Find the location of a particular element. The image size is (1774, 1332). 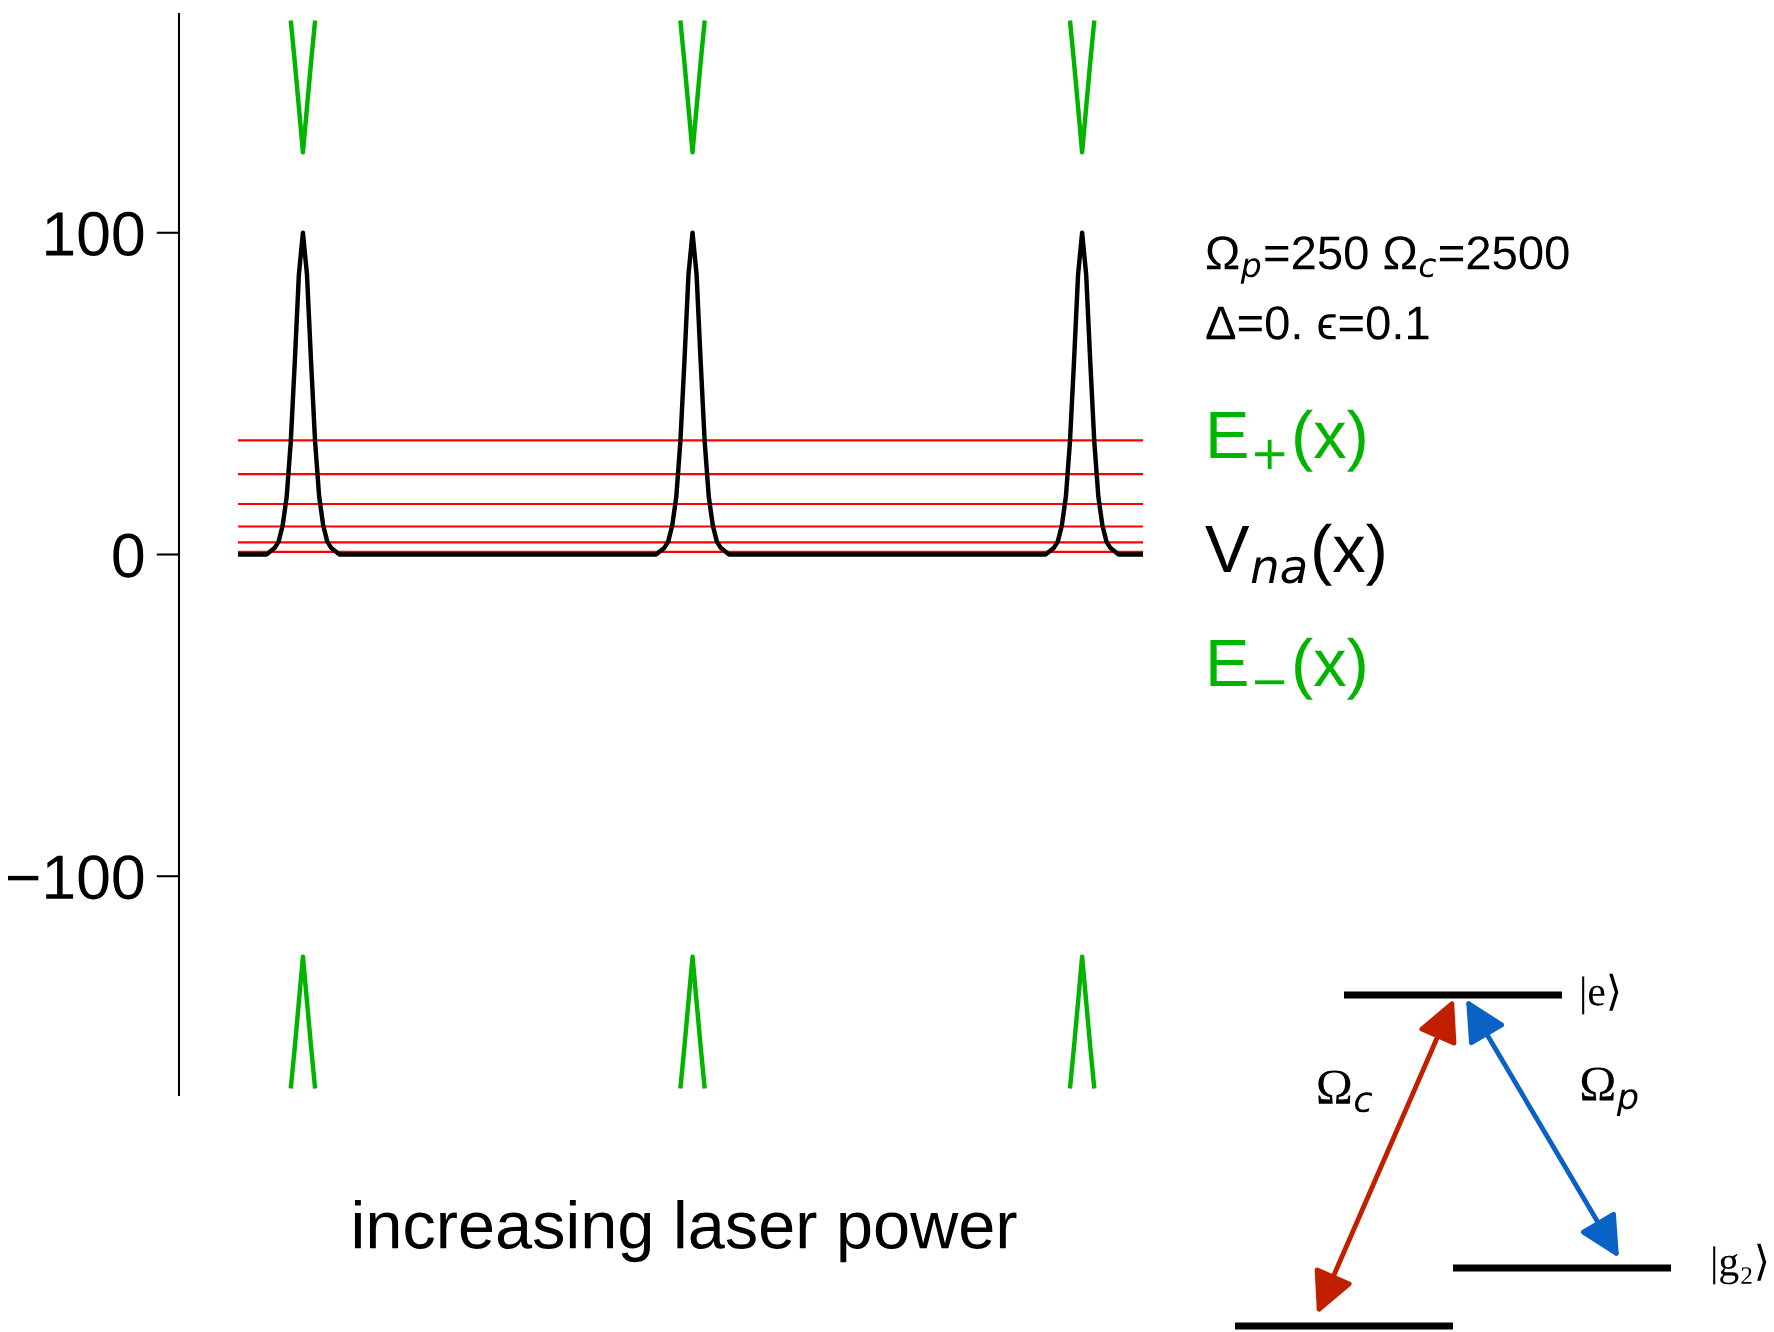

text: Ω$_{p}$ is located at coordinates (1609, 1092).